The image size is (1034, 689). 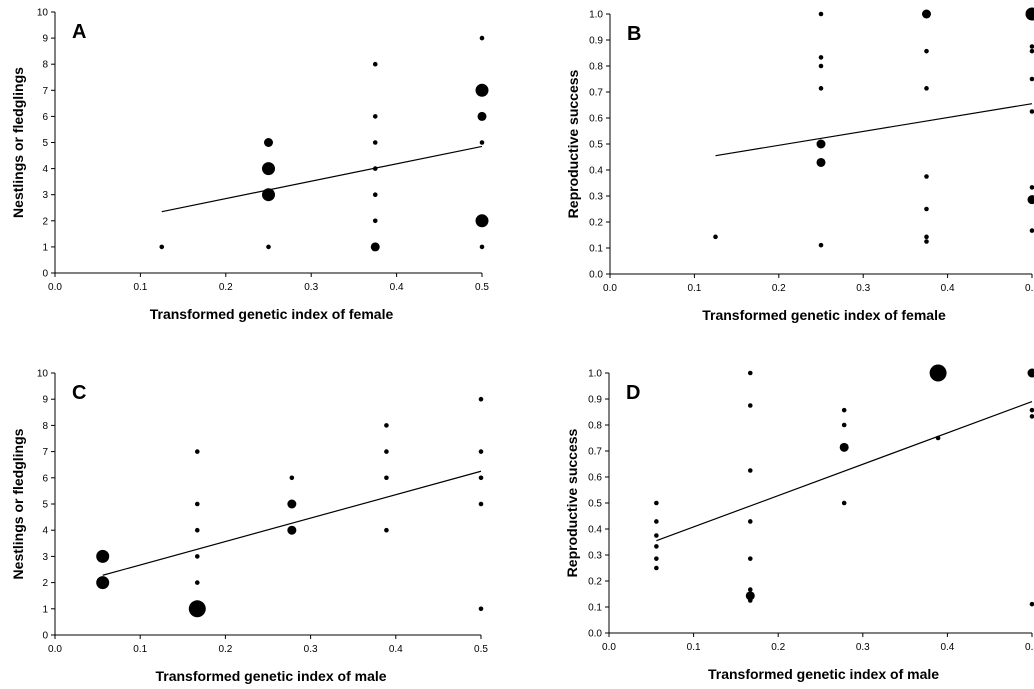 What do you see at coordinates (595, 582) in the screenshot?
I see `y-tick-label: 0.2` at bounding box center [595, 582].